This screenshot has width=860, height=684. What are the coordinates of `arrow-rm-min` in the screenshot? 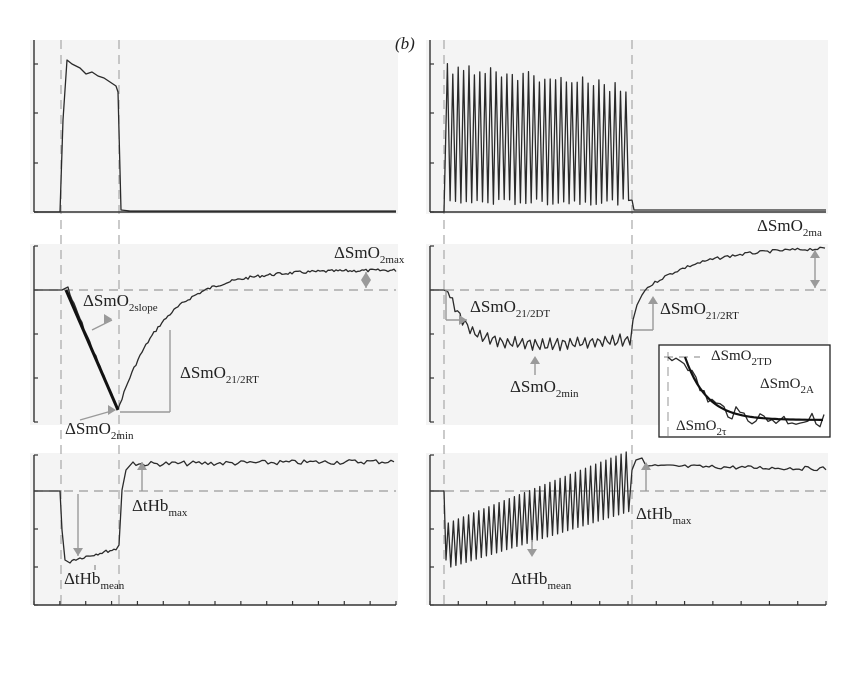 It's located at (535, 360).